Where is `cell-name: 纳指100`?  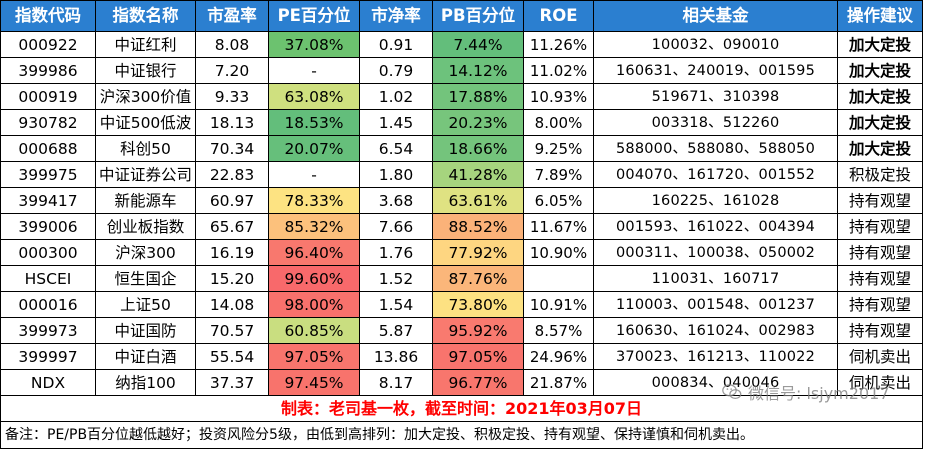
cell-name: 纳指100 is located at coordinates (145, 382).